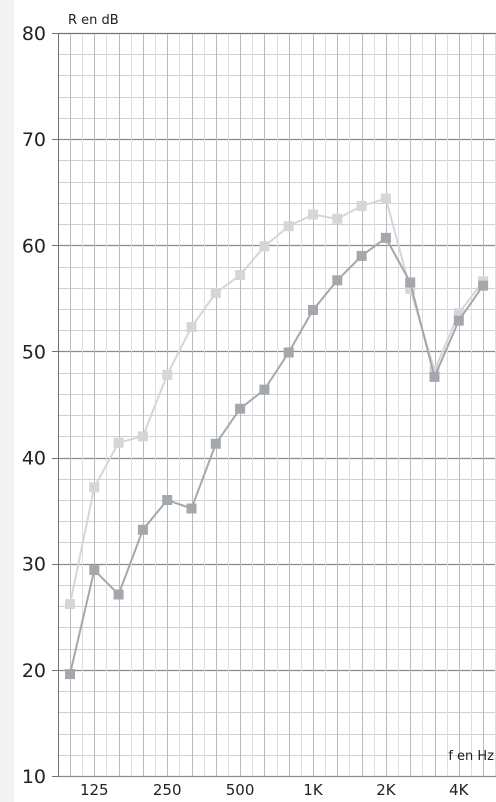  What do you see at coordinates (34, 140) in the screenshot?
I see `y-tick-label: 70` at bounding box center [34, 140].